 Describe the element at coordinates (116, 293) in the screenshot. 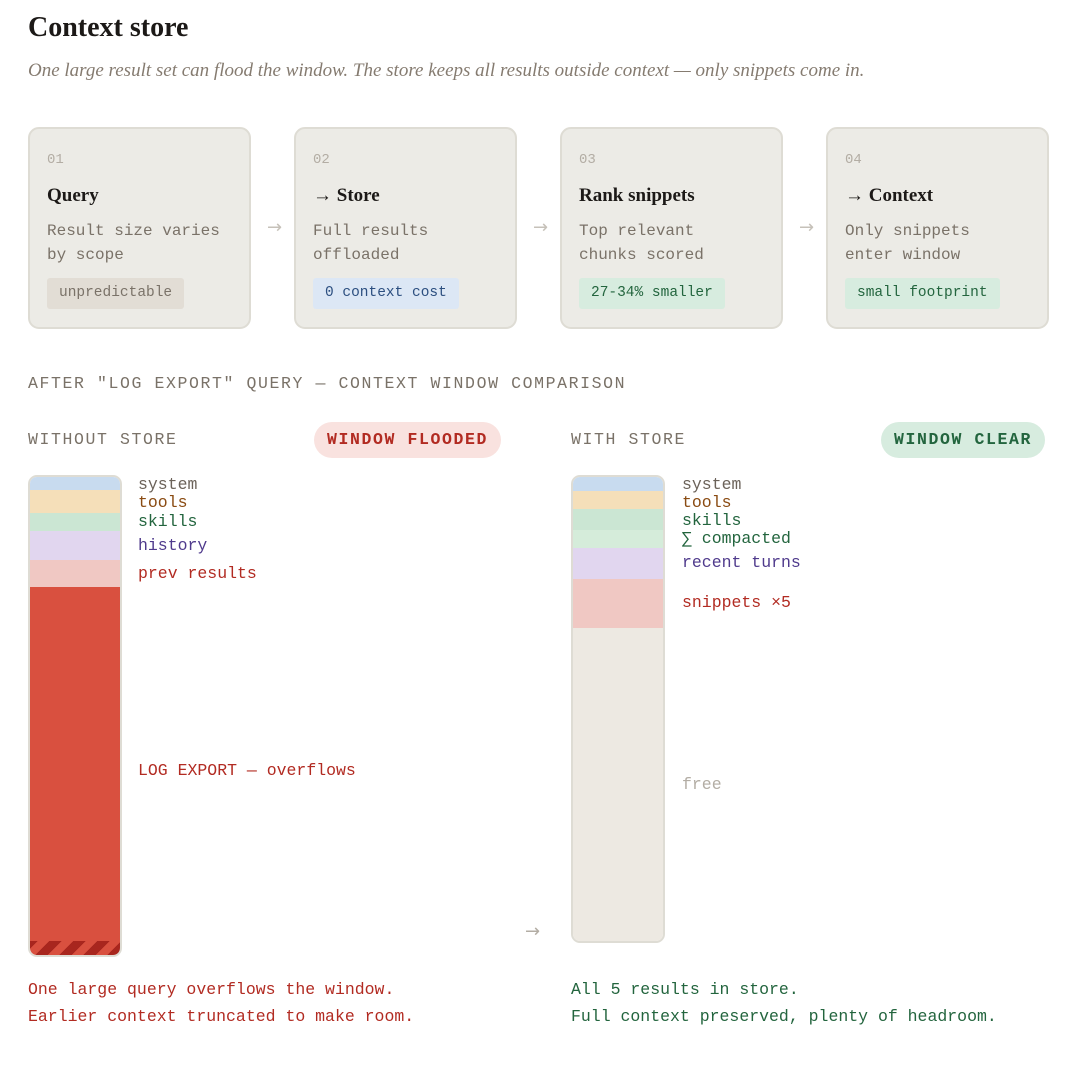

I see `step-badge: unpredictable` at that location.